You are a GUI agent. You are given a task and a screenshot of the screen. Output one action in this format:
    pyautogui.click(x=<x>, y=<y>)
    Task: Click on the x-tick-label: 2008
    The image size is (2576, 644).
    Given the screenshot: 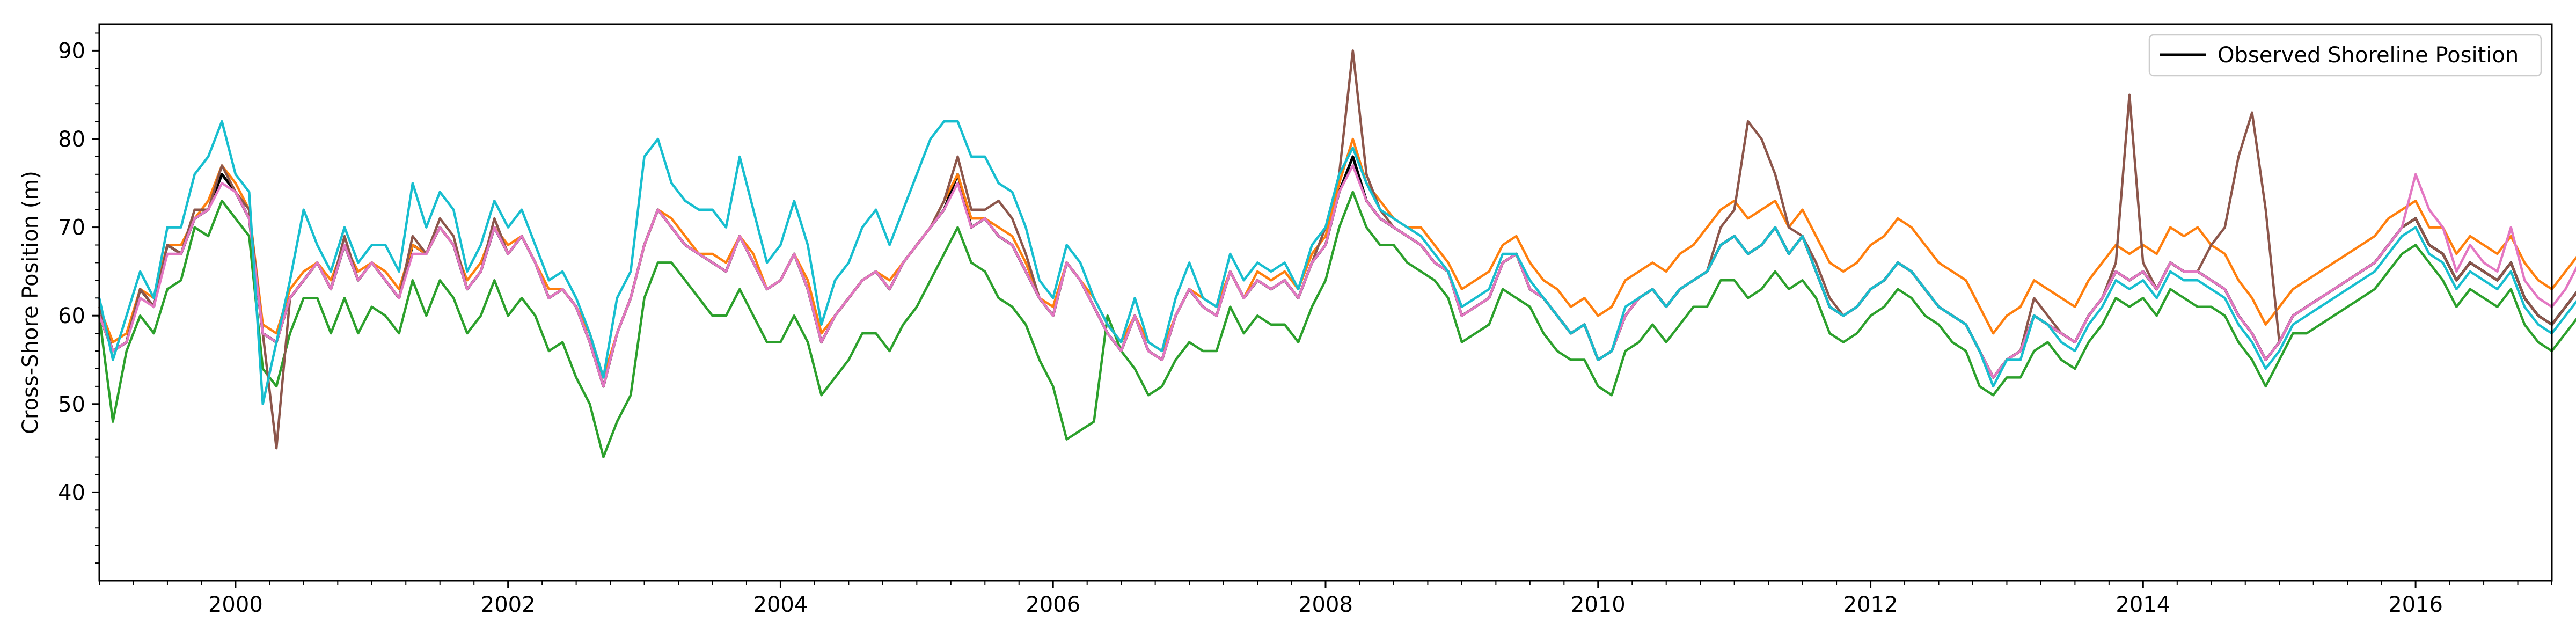 What is the action you would take?
    pyautogui.click(x=1325, y=604)
    